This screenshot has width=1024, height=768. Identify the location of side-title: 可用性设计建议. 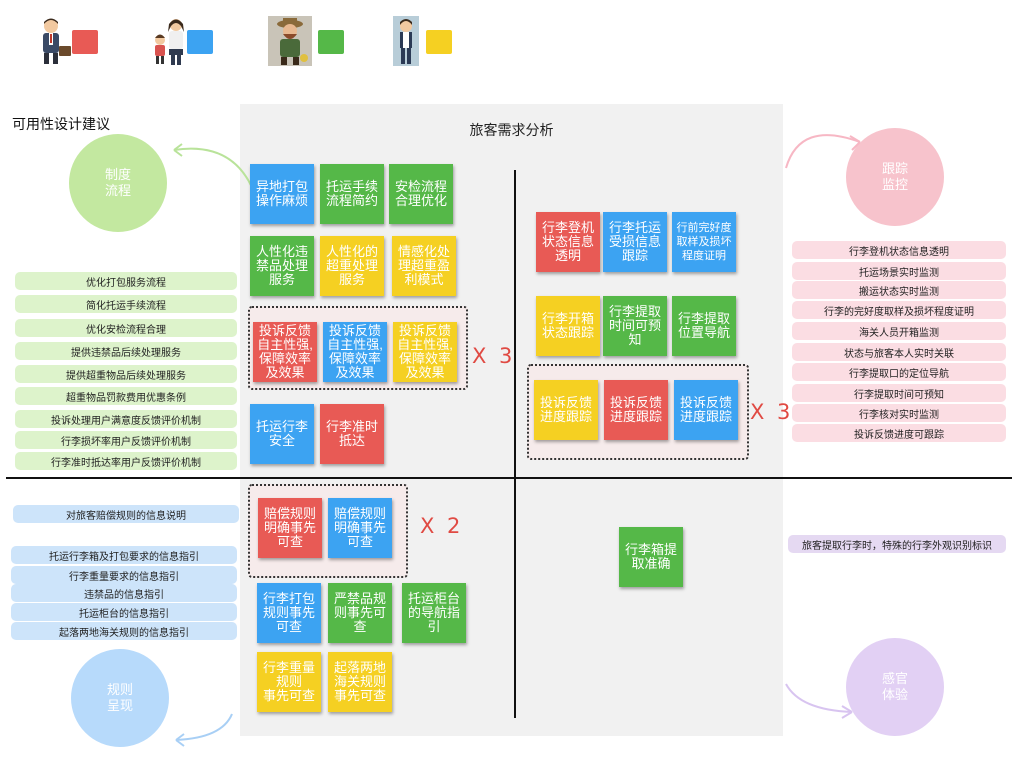
(61, 124).